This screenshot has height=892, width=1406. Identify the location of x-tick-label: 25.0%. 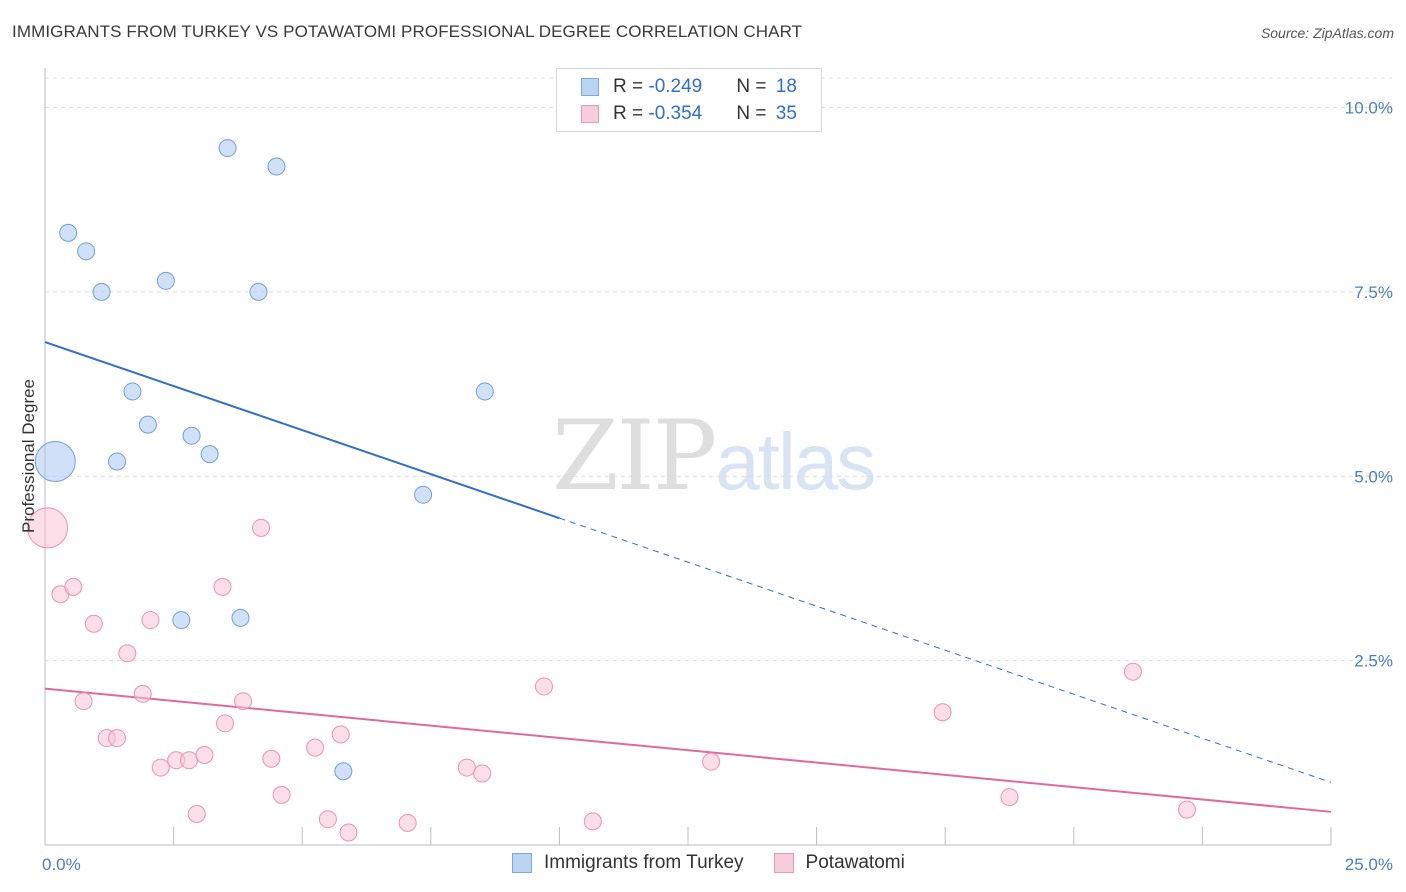
(1369, 864).